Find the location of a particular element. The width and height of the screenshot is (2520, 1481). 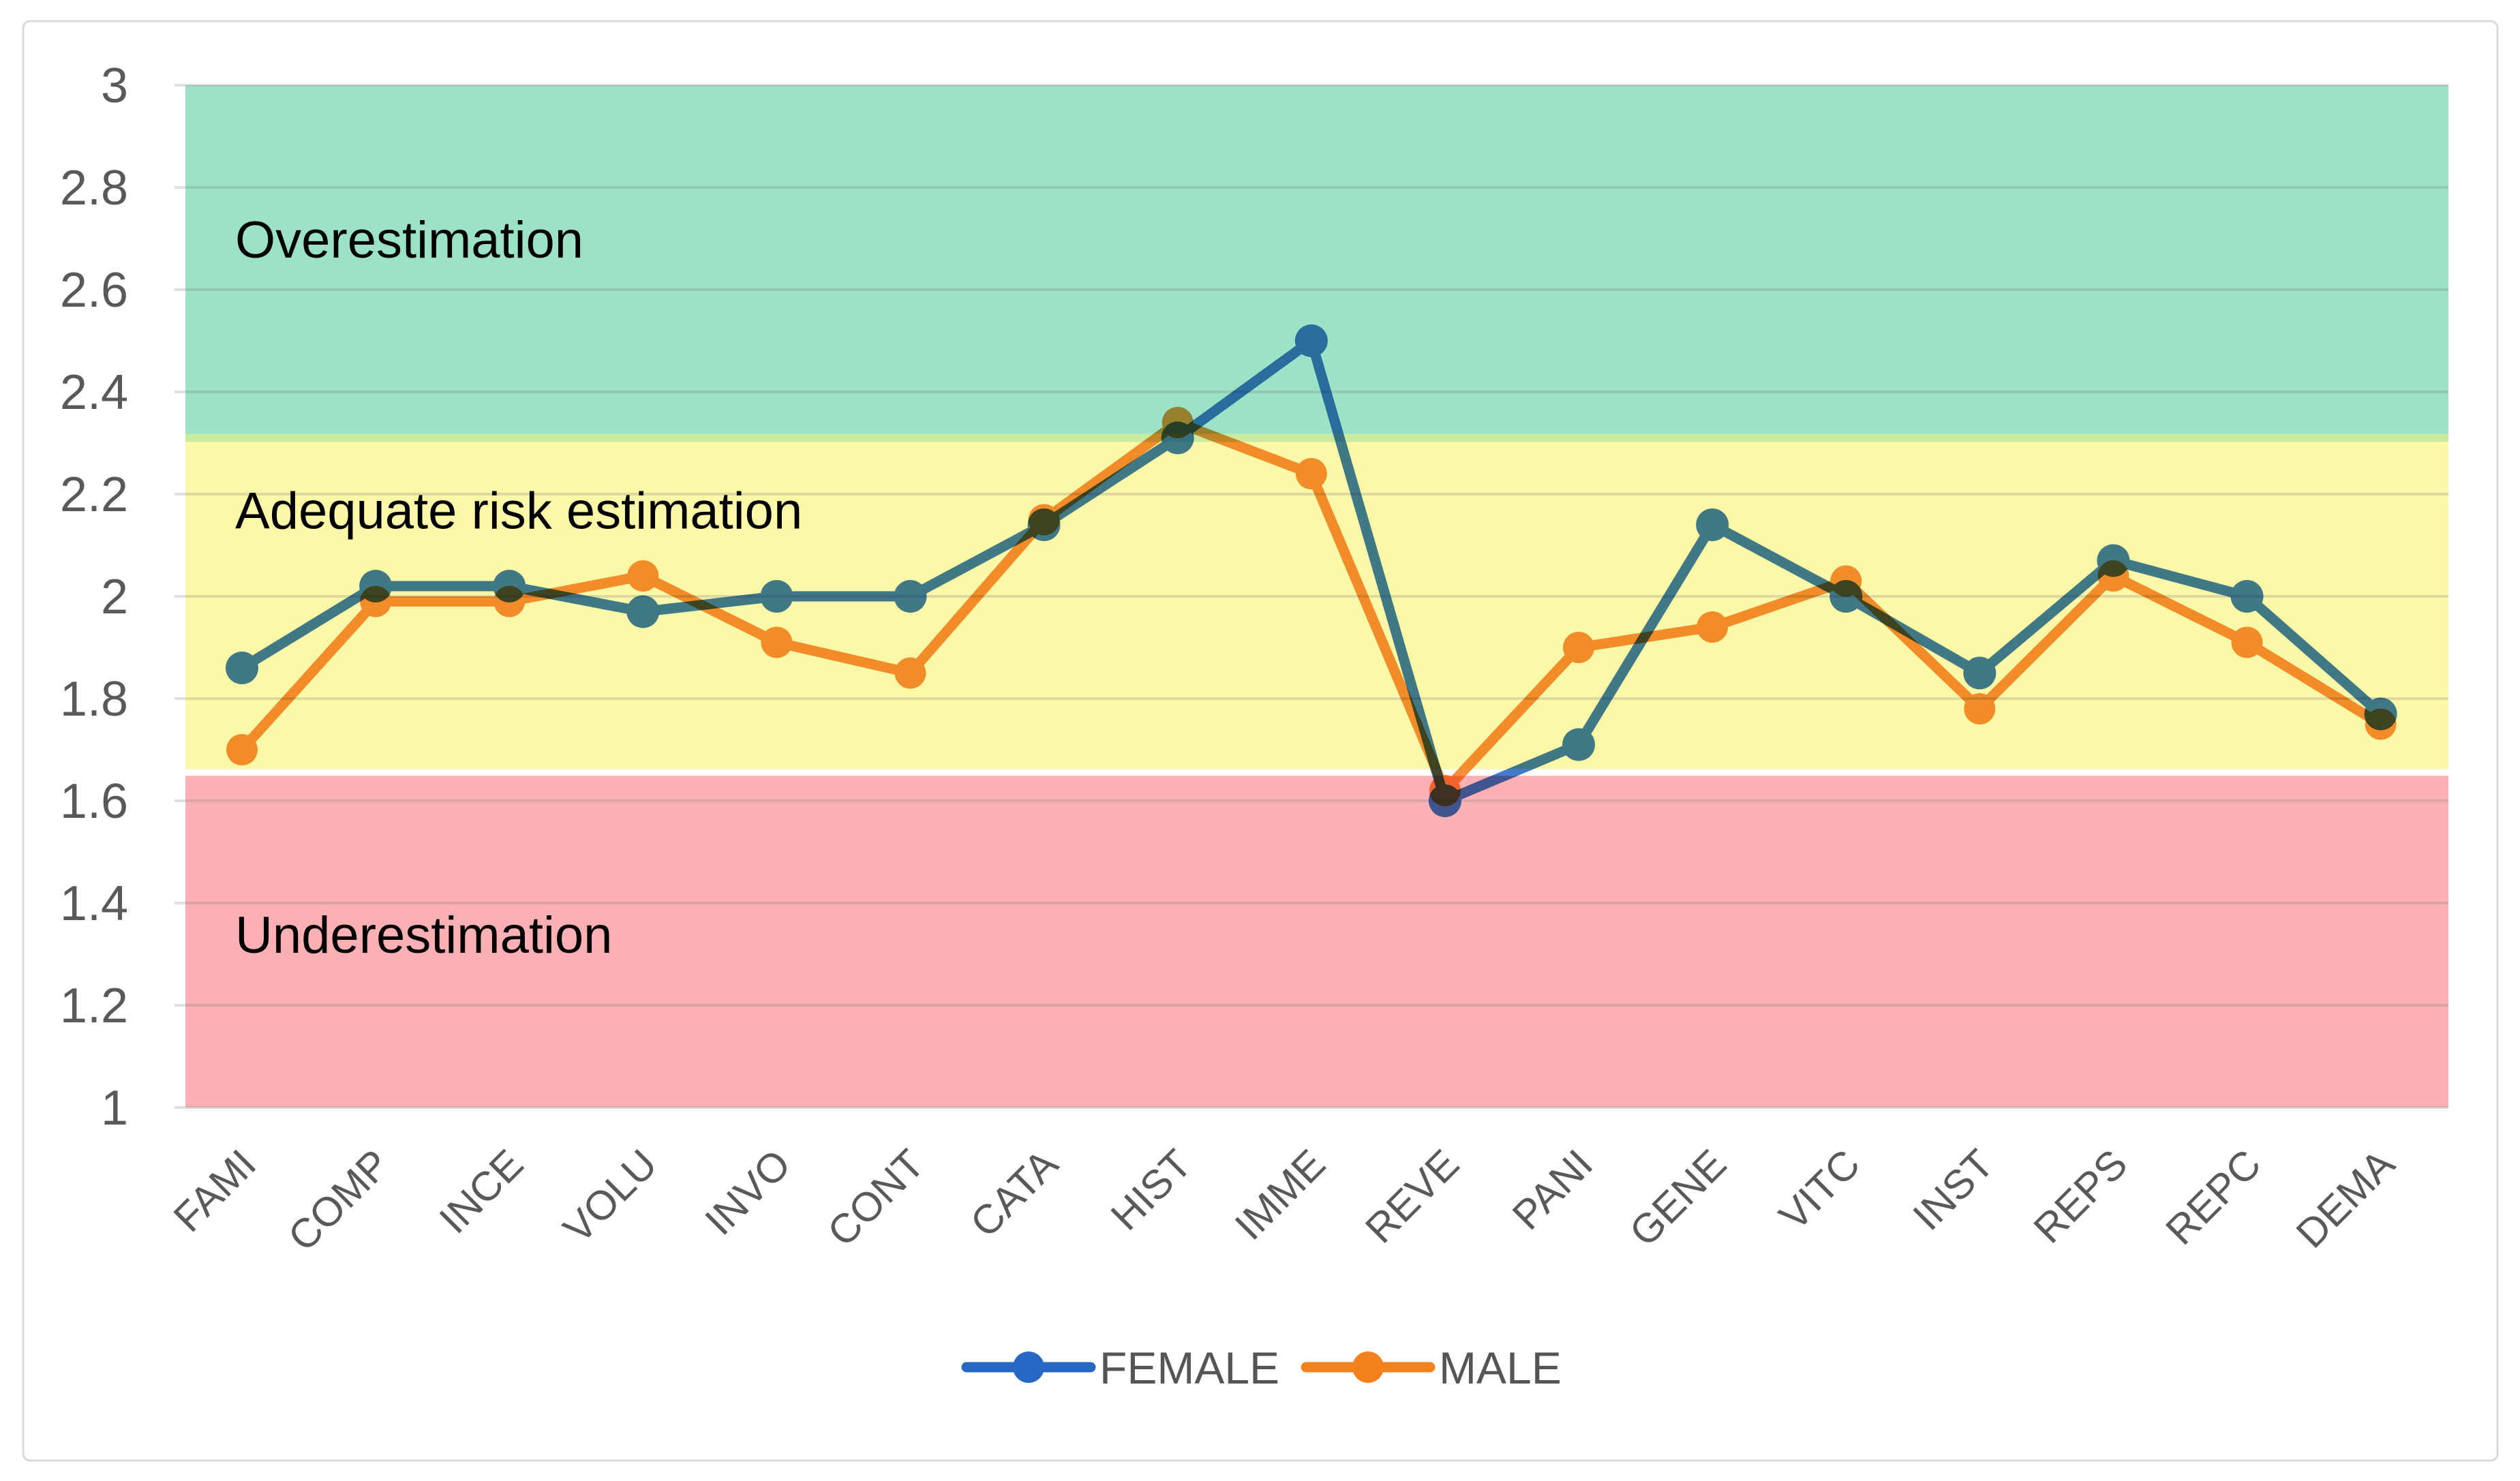

legend-marker-male is located at coordinates (1368, 1367).